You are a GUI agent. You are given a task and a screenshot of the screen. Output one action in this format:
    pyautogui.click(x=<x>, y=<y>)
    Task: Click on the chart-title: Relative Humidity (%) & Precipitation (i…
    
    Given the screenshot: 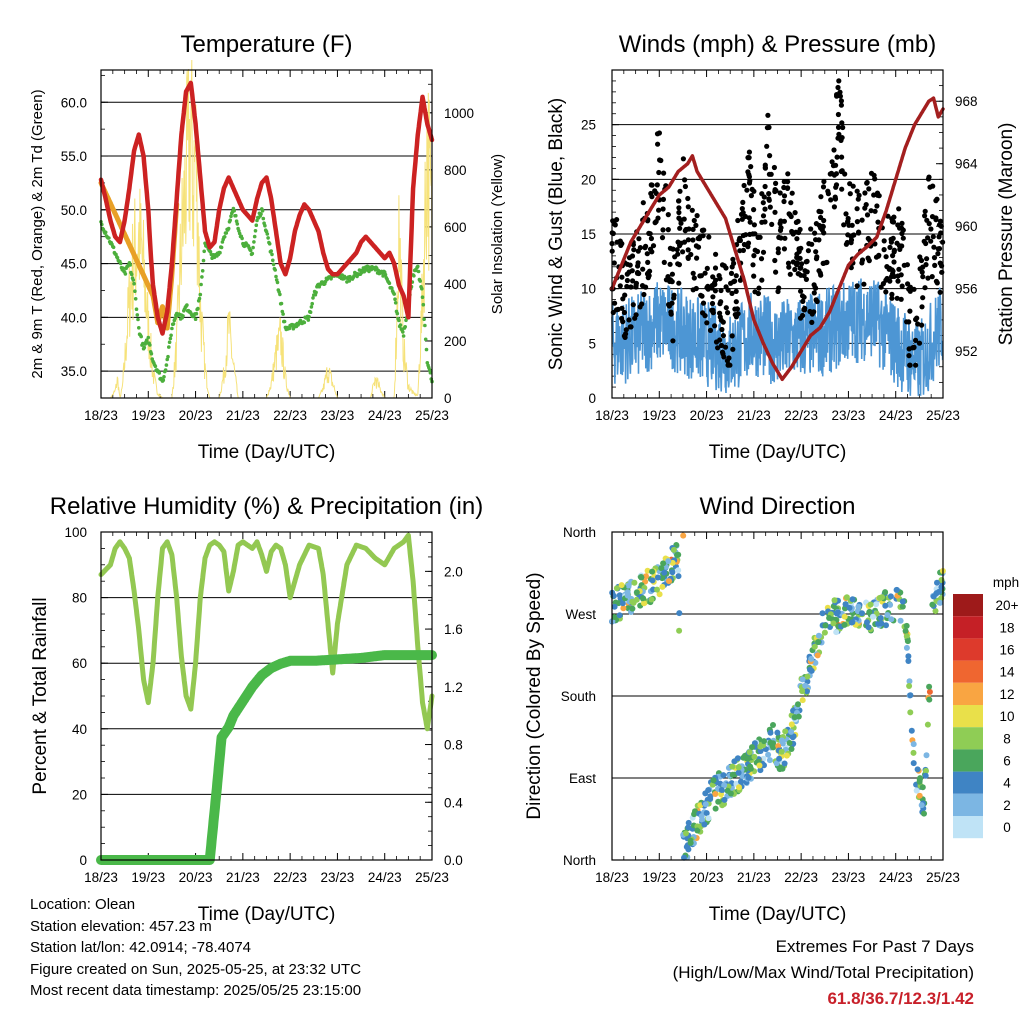 What is the action you would take?
    pyautogui.click(x=266, y=506)
    